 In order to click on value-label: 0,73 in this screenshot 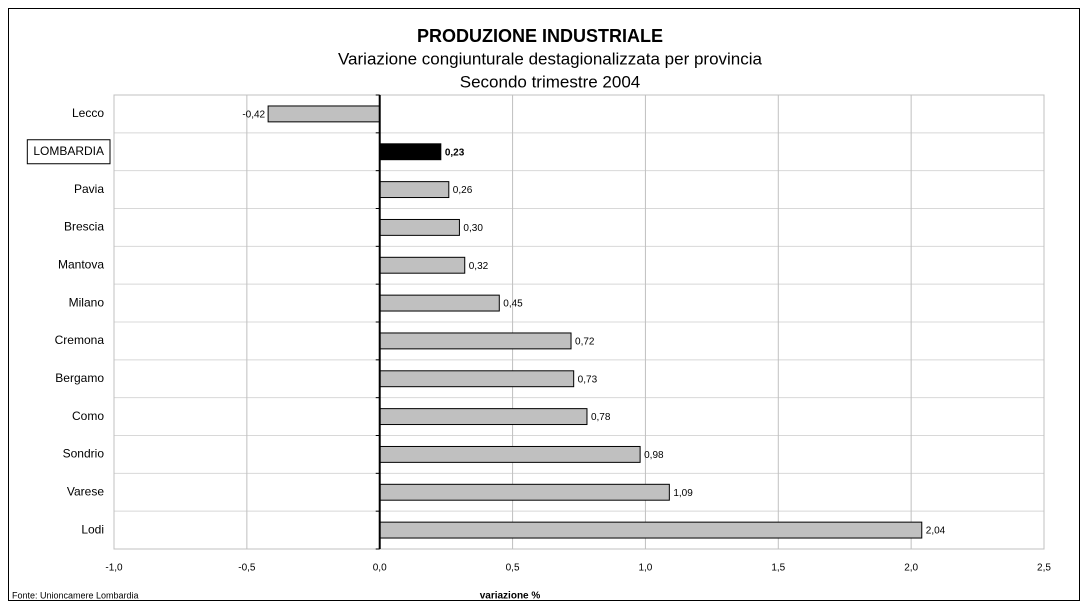, I will do `click(588, 379)`.